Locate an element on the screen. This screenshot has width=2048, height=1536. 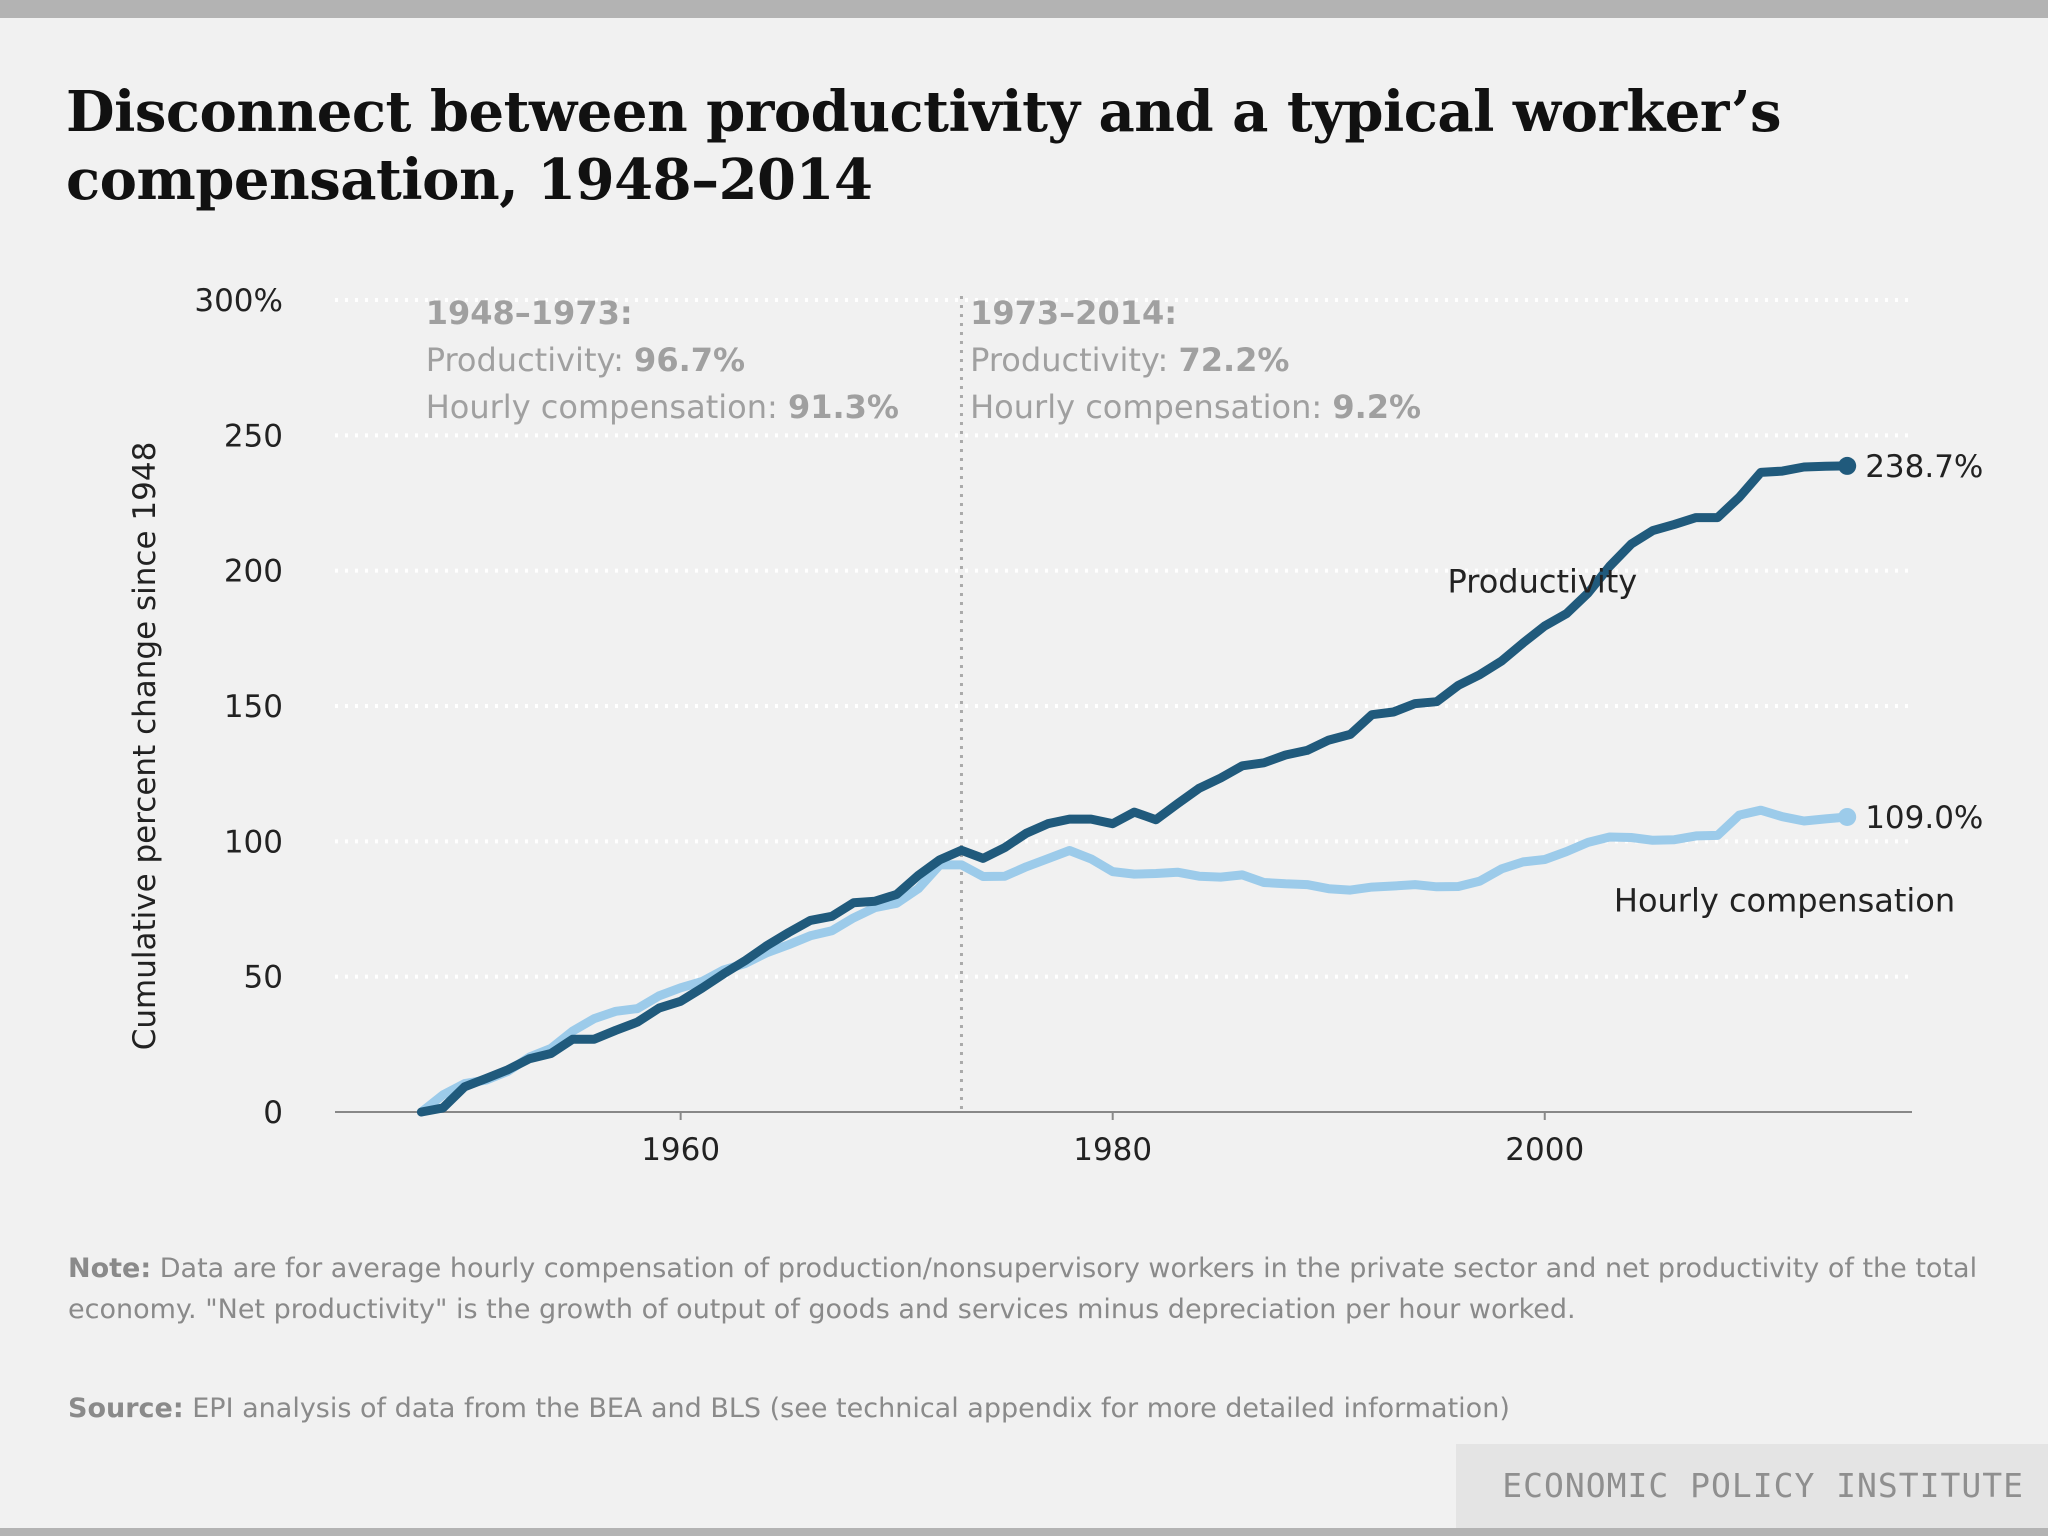
source-label: Source: is located at coordinates (126, 1408).